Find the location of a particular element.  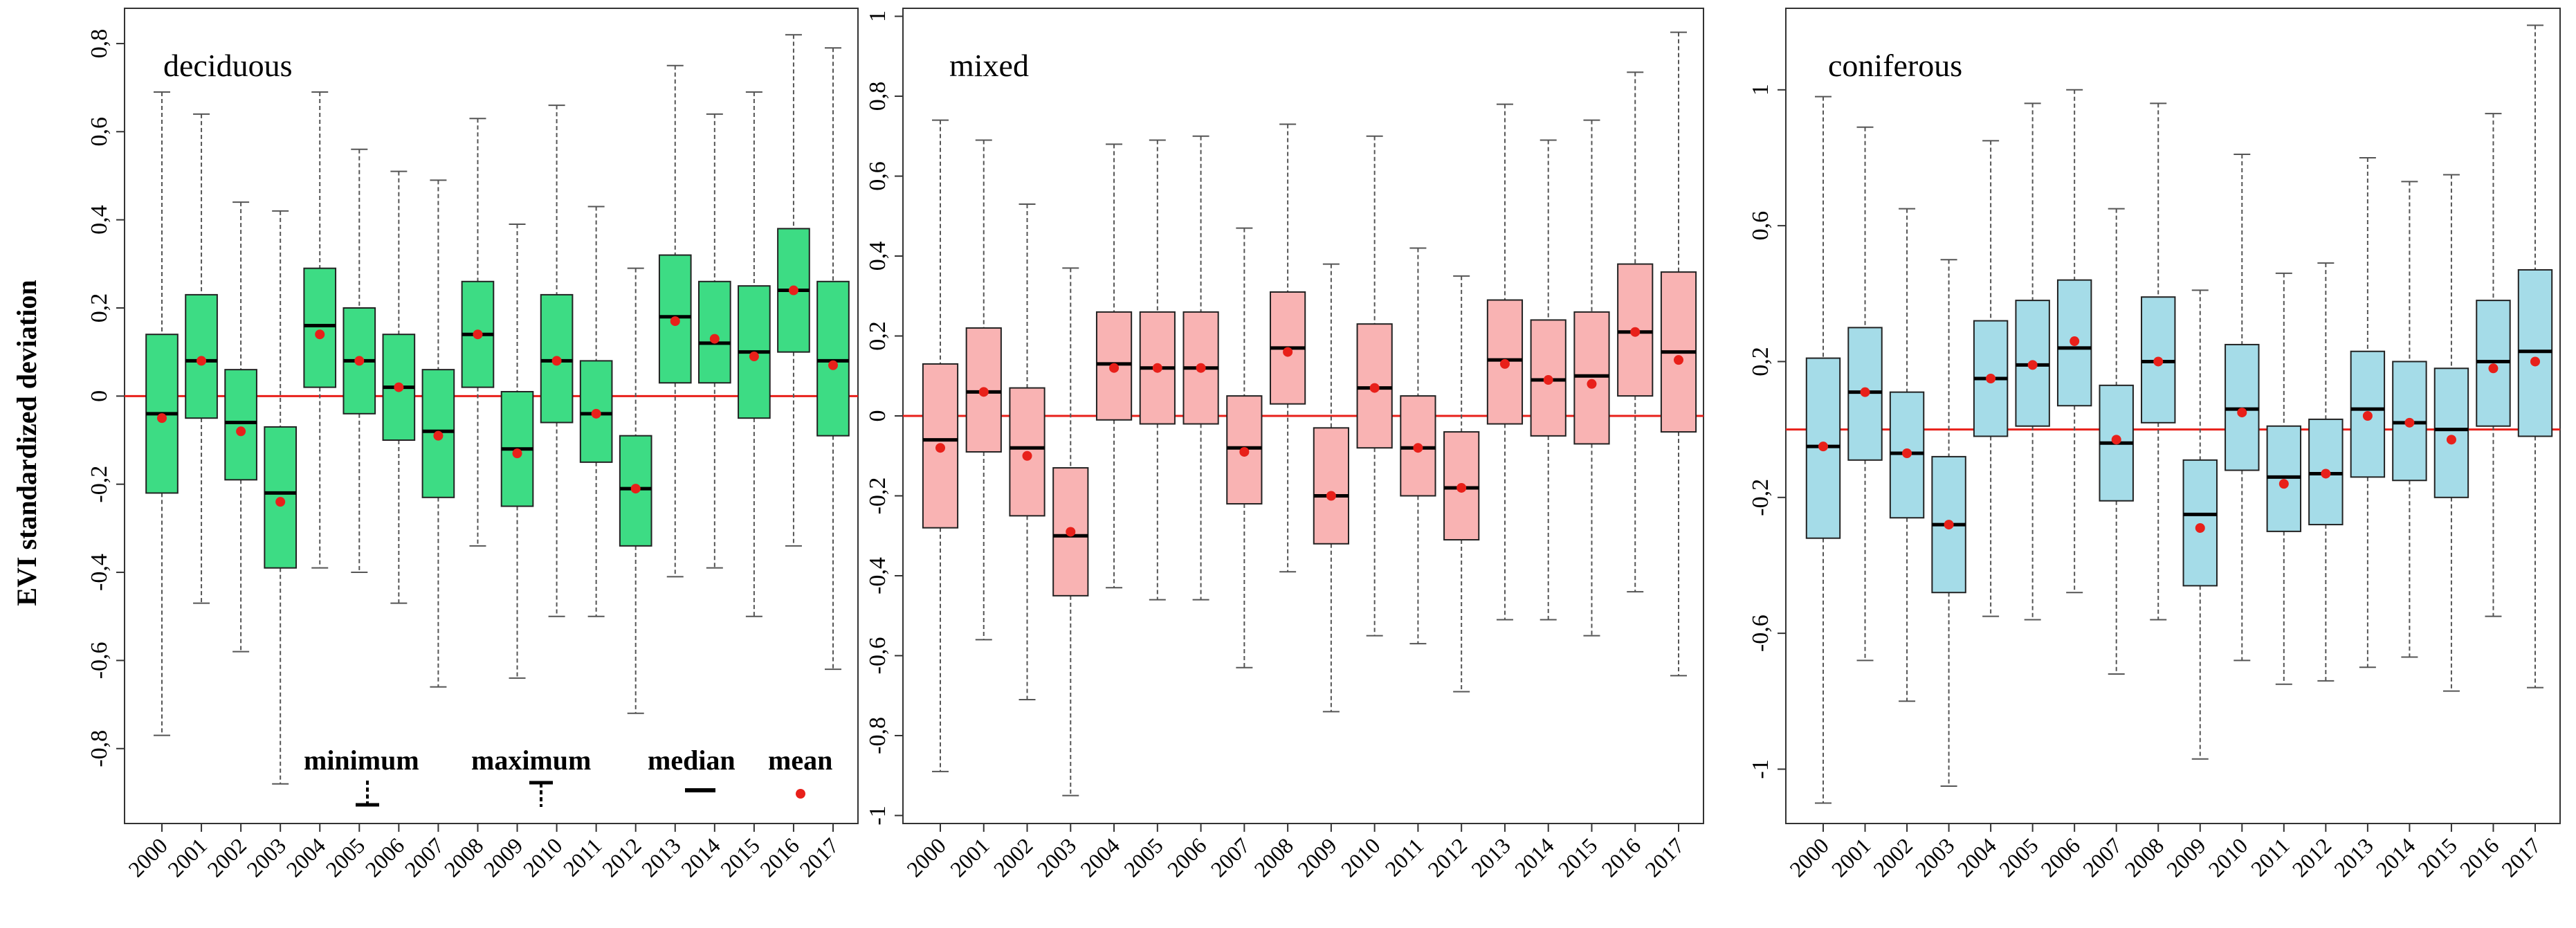

box-2009 is located at coordinates (1331, 488).